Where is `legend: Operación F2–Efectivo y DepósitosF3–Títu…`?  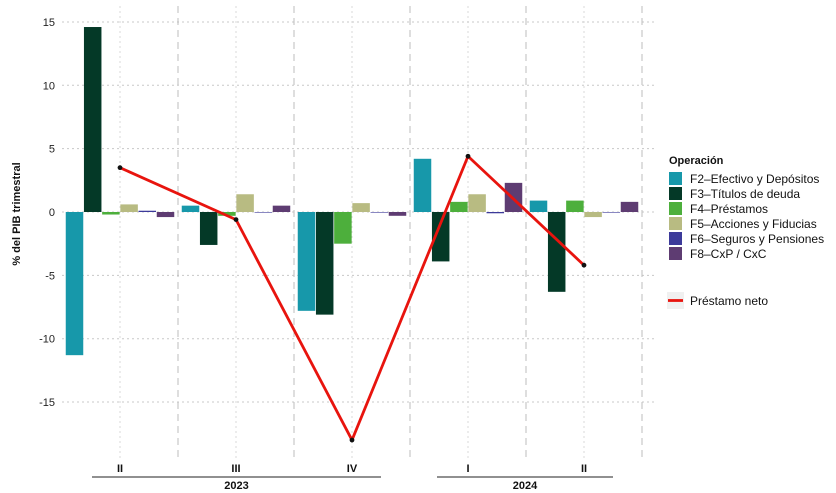 legend: Operación F2–Efectivo y DepósitosF3–Títu… is located at coordinates (745, 232).